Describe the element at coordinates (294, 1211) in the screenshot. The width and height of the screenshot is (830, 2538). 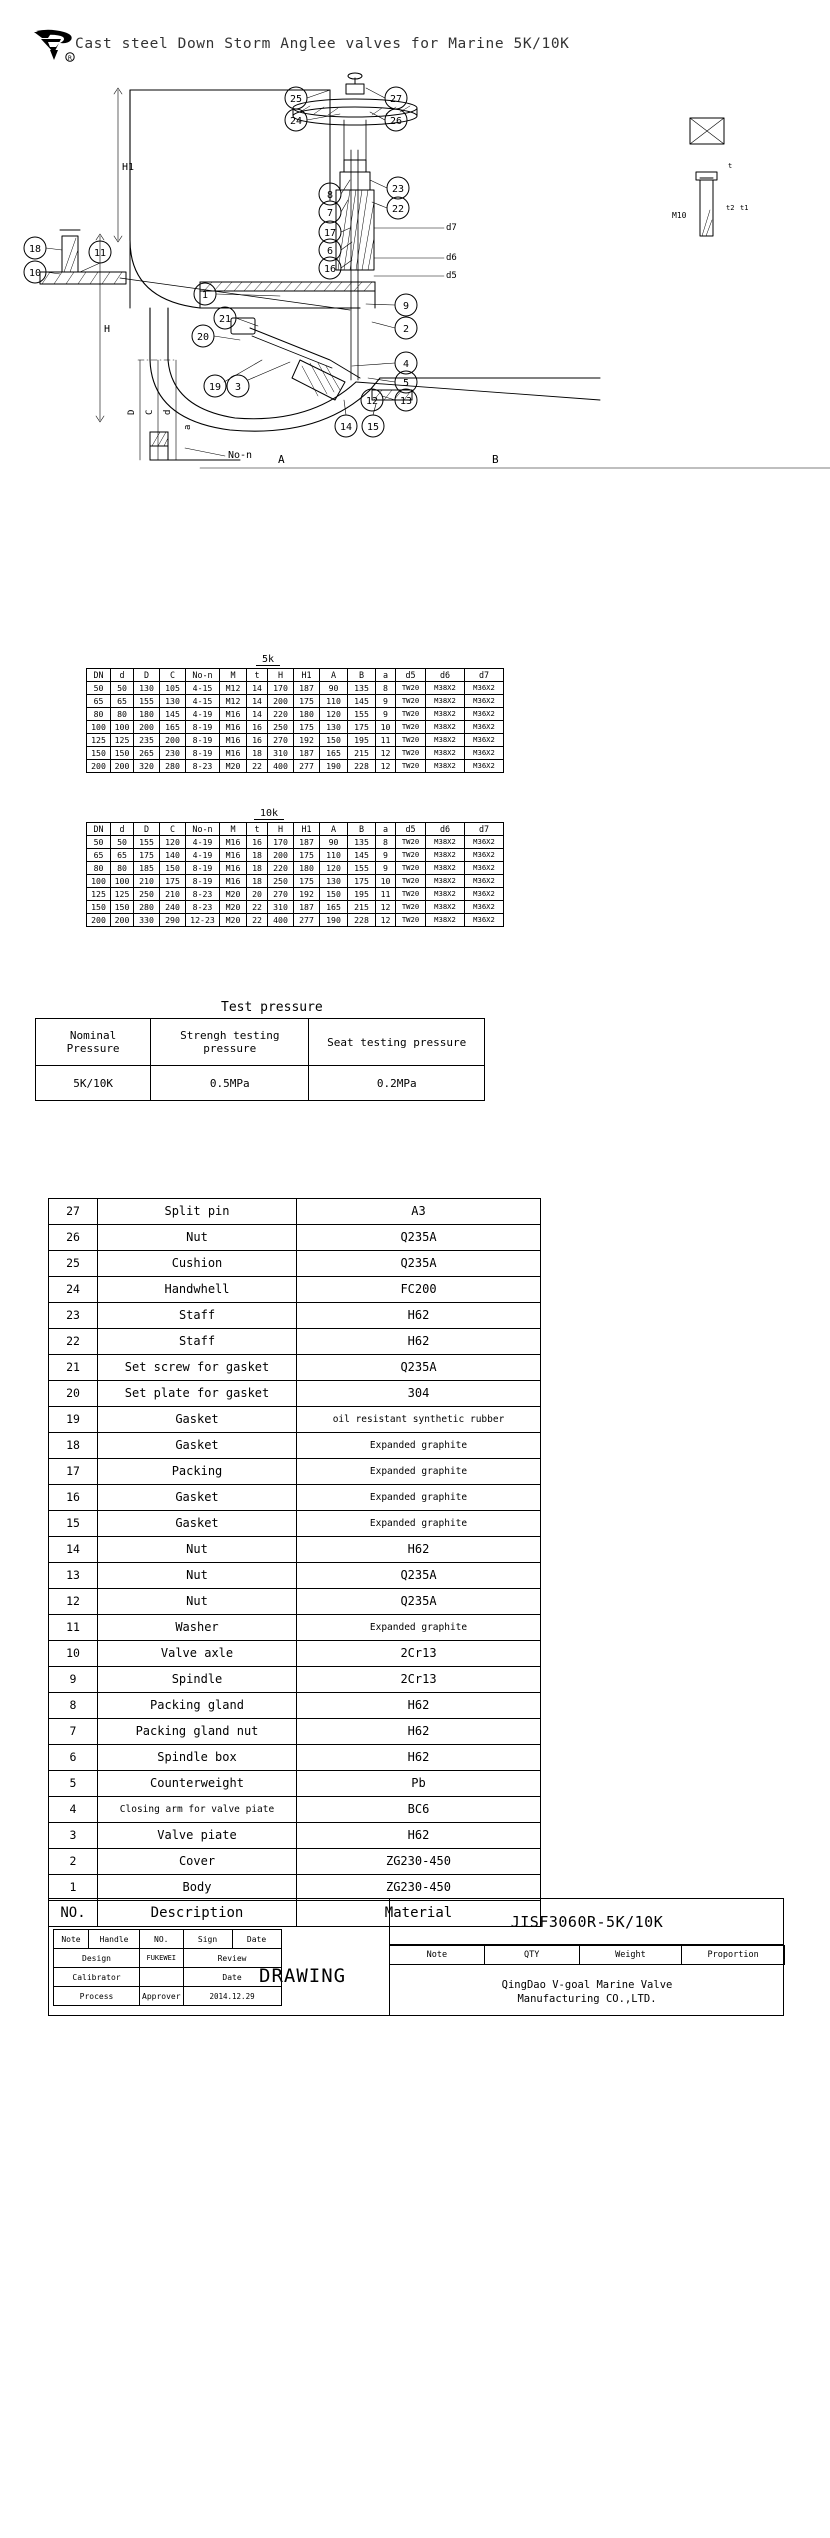
I see `table-row: 27 Split pin A3` at that location.